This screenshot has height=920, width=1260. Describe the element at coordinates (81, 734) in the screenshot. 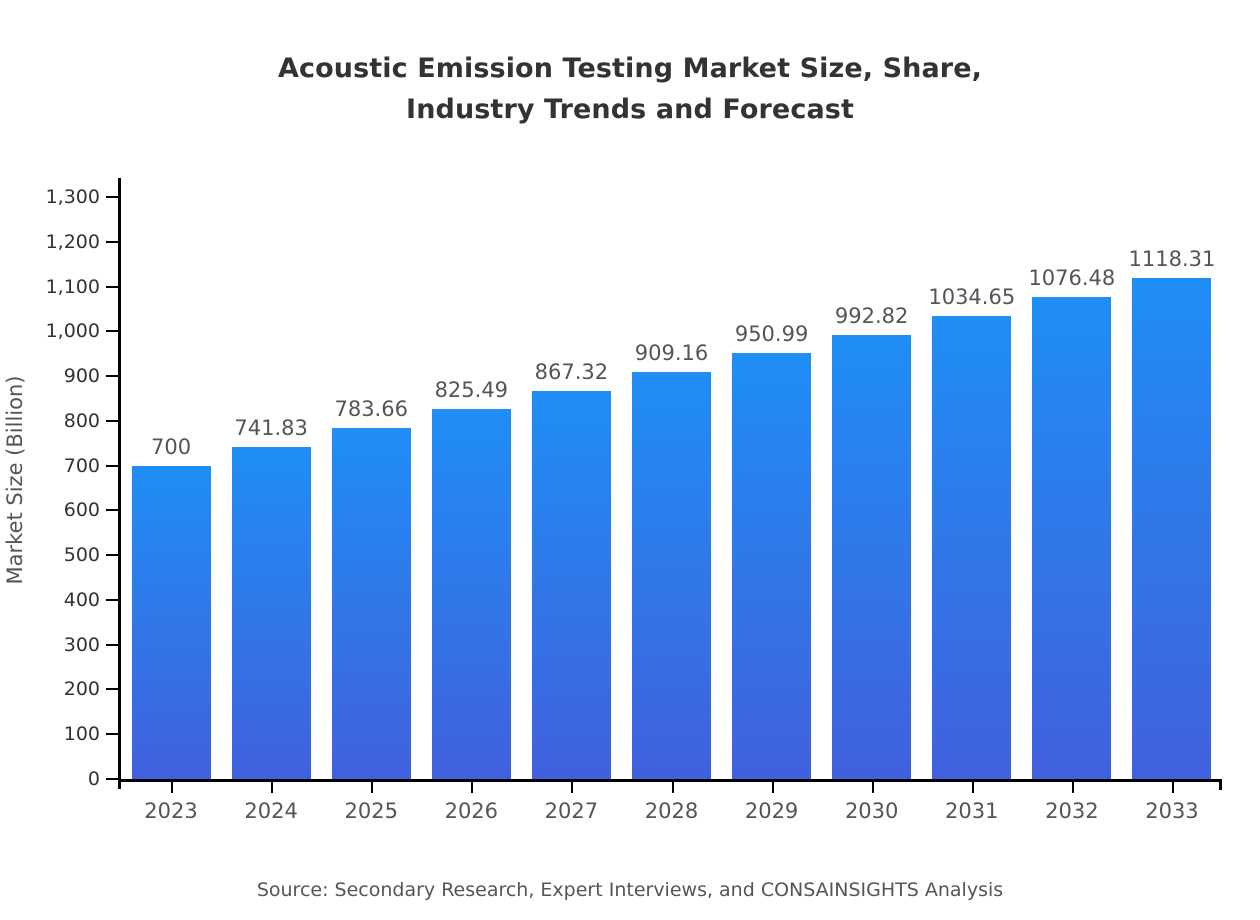

I see `y-axis-tick-label: 100` at that location.